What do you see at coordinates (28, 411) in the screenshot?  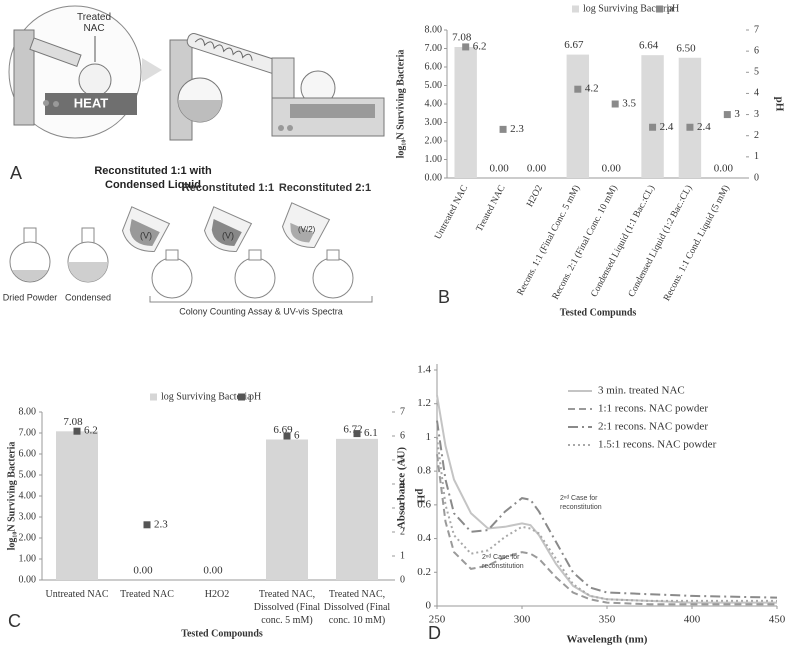 I see `y-tick-label: 8.00` at bounding box center [28, 411].